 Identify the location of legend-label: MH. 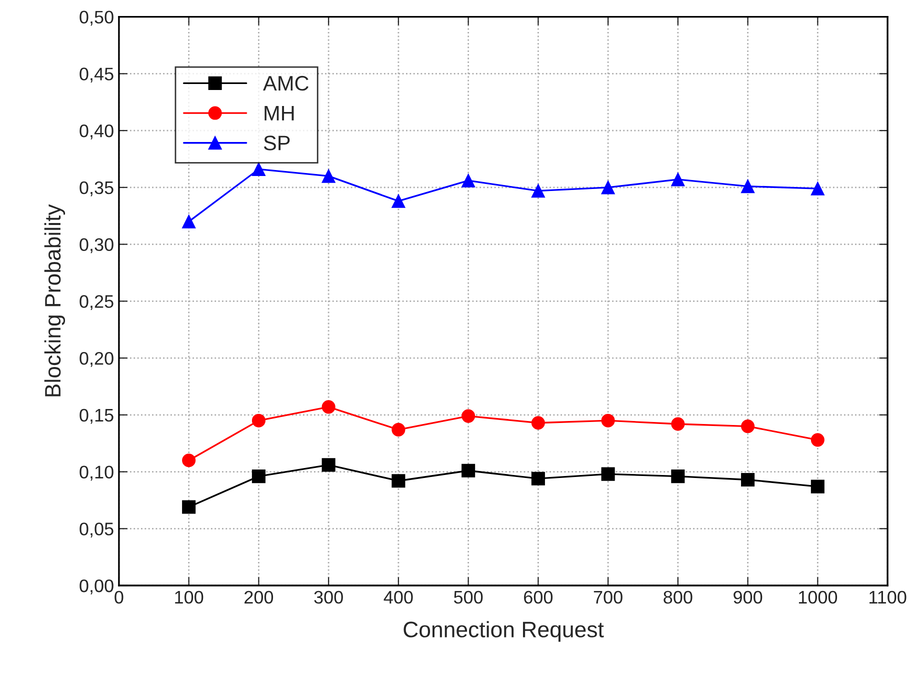
(279, 113).